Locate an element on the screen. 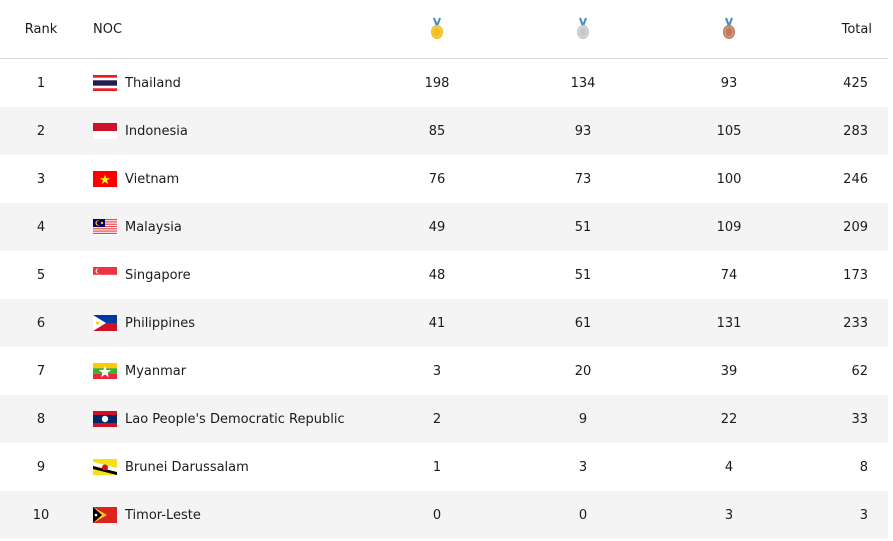 The width and height of the screenshot is (893, 541). gold-count: 1 is located at coordinates (437, 467).